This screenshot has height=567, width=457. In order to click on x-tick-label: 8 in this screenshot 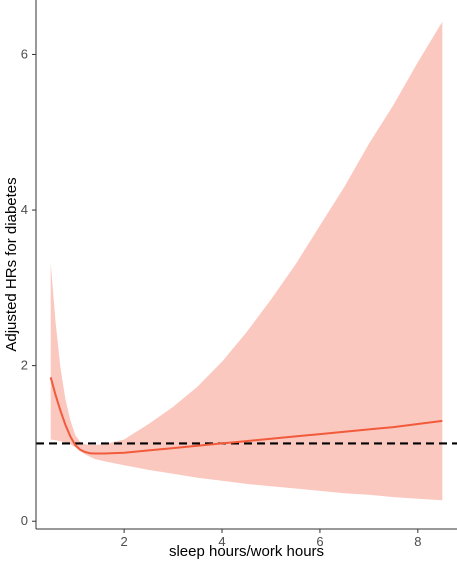, I will do `click(417, 541)`.